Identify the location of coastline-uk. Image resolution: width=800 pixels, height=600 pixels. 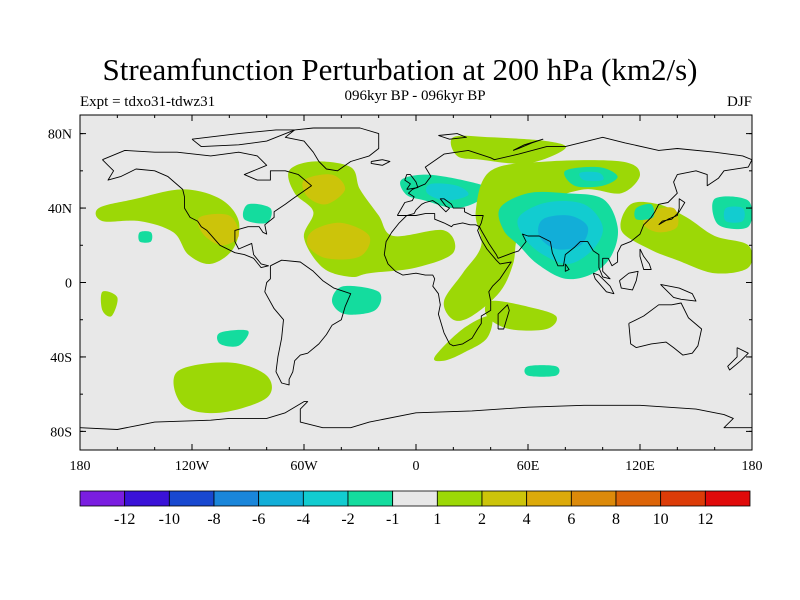
(411, 182).